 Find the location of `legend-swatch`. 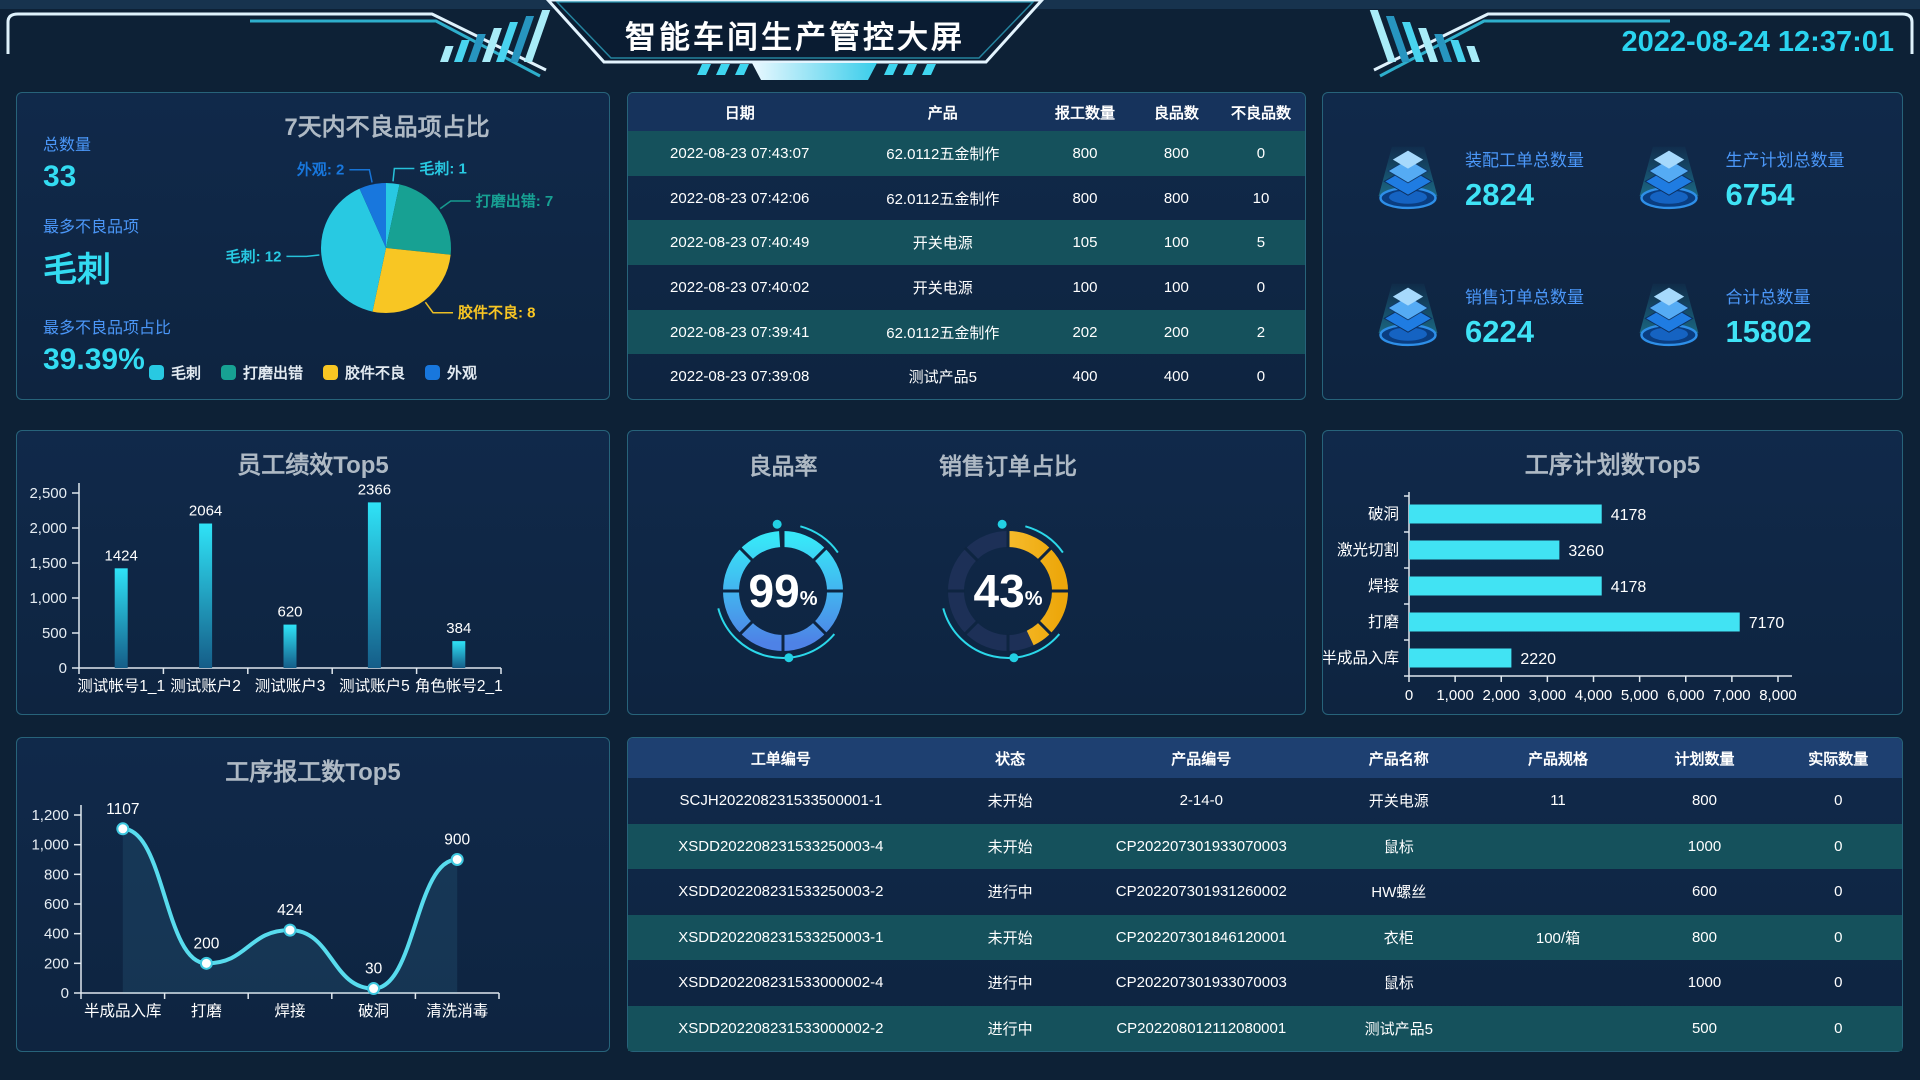

legend-swatch is located at coordinates (228, 372).